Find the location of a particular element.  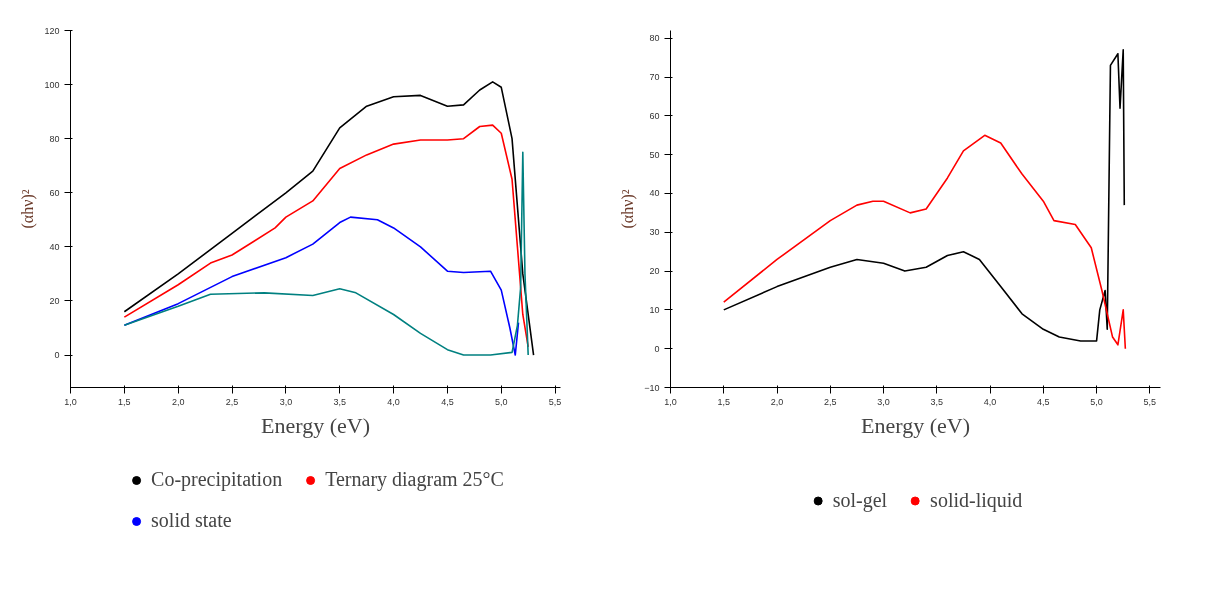

legend-label: Co-precipitation is located at coordinates (217, 479).